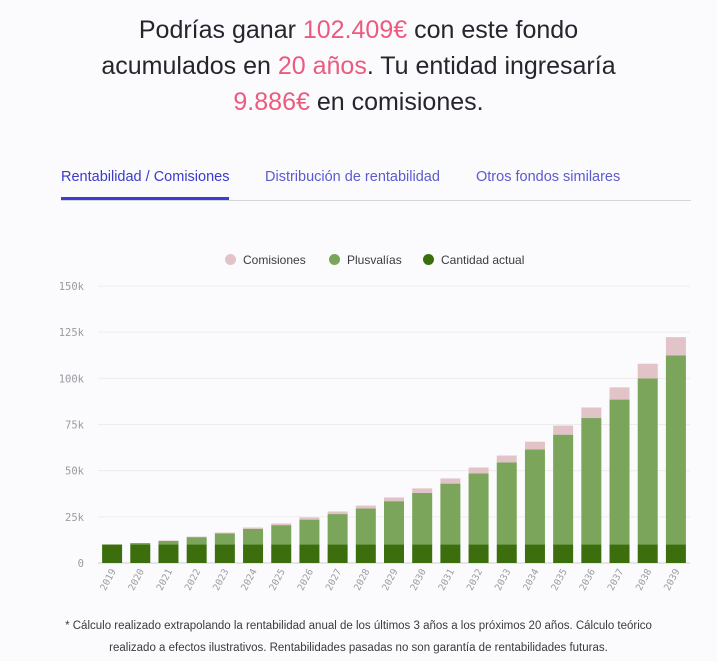 Image resolution: width=717 pixels, height=661 pixels. I want to click on tab-rentabilidad-comisiones: Rentabilidad / Comisiones, so click(145, 177).